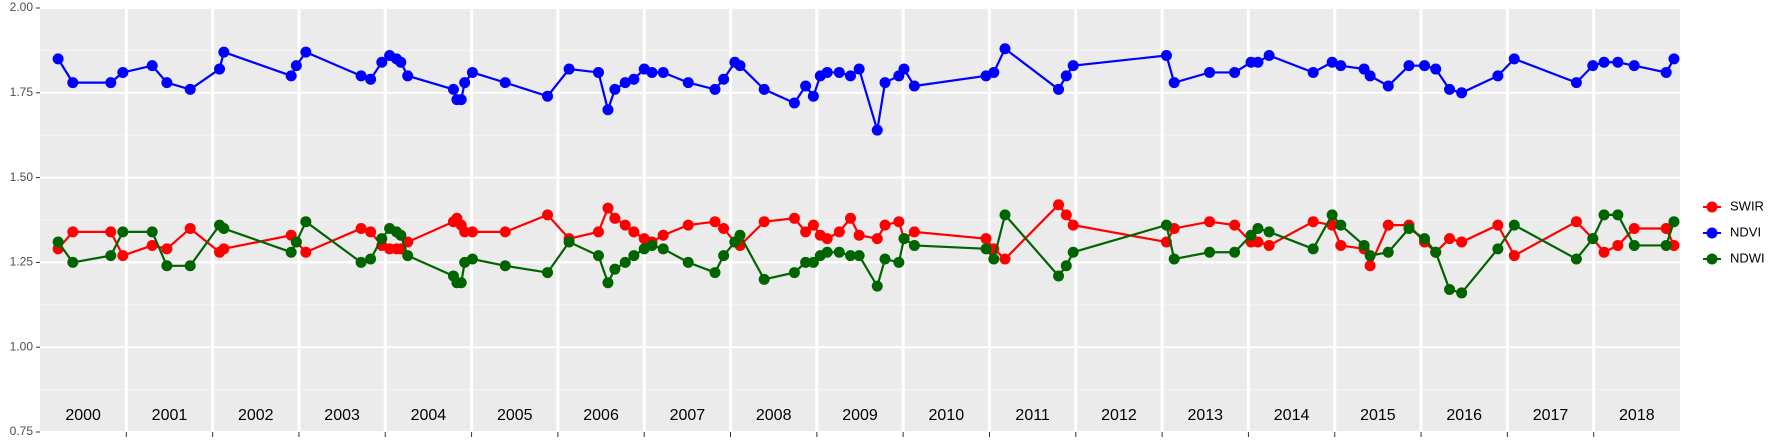  Describe the element at coordinates (1378, 415) in the screenshot. I see `year-label: 2015` at that location.